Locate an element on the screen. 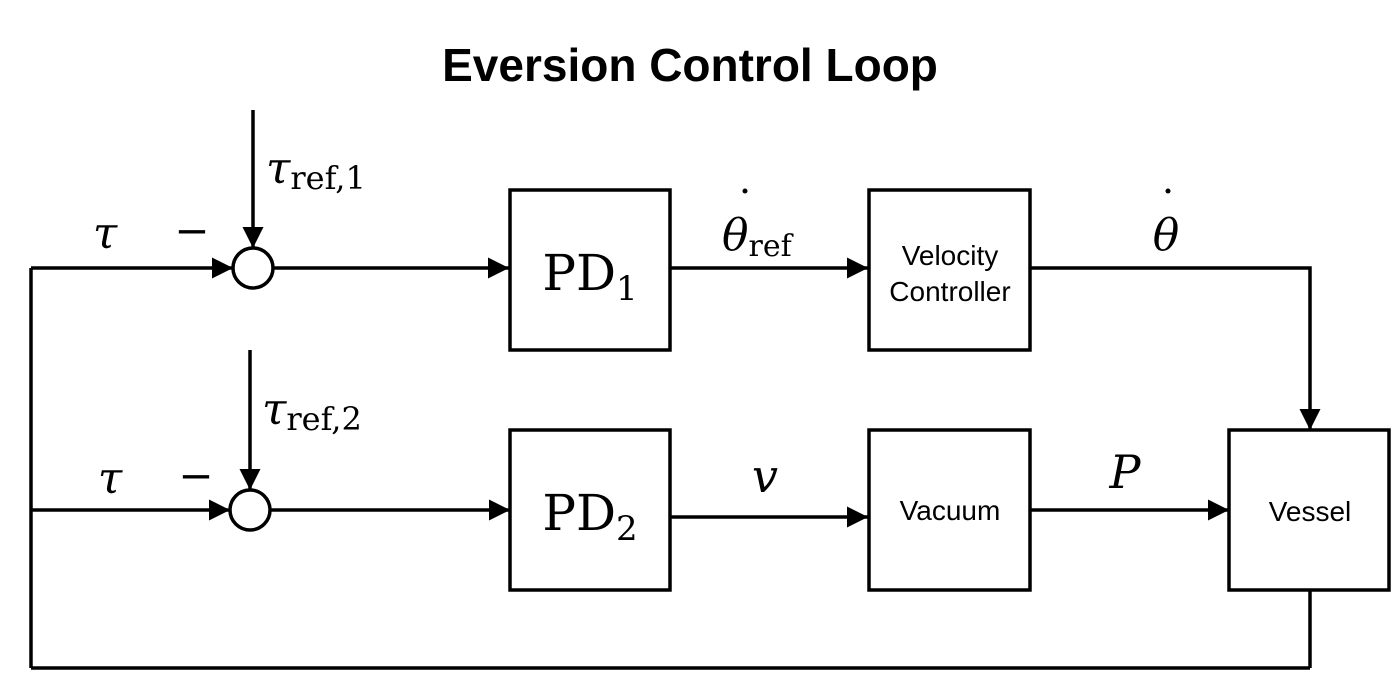 This screenshot has height=676, width=1392. minus-sign-bottom: − is located at coordinates (195, 475).